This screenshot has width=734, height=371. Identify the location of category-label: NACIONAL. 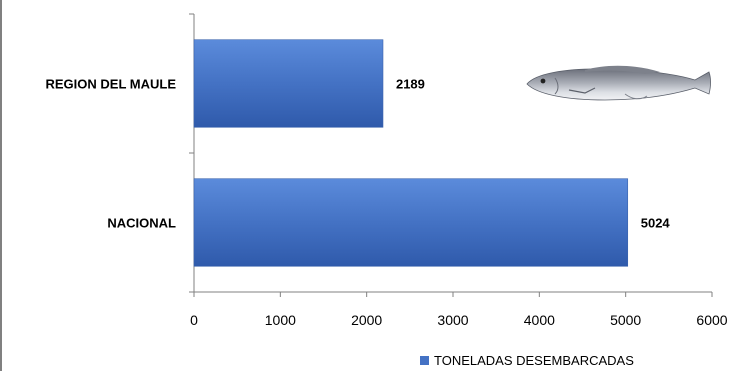
(141, 223).